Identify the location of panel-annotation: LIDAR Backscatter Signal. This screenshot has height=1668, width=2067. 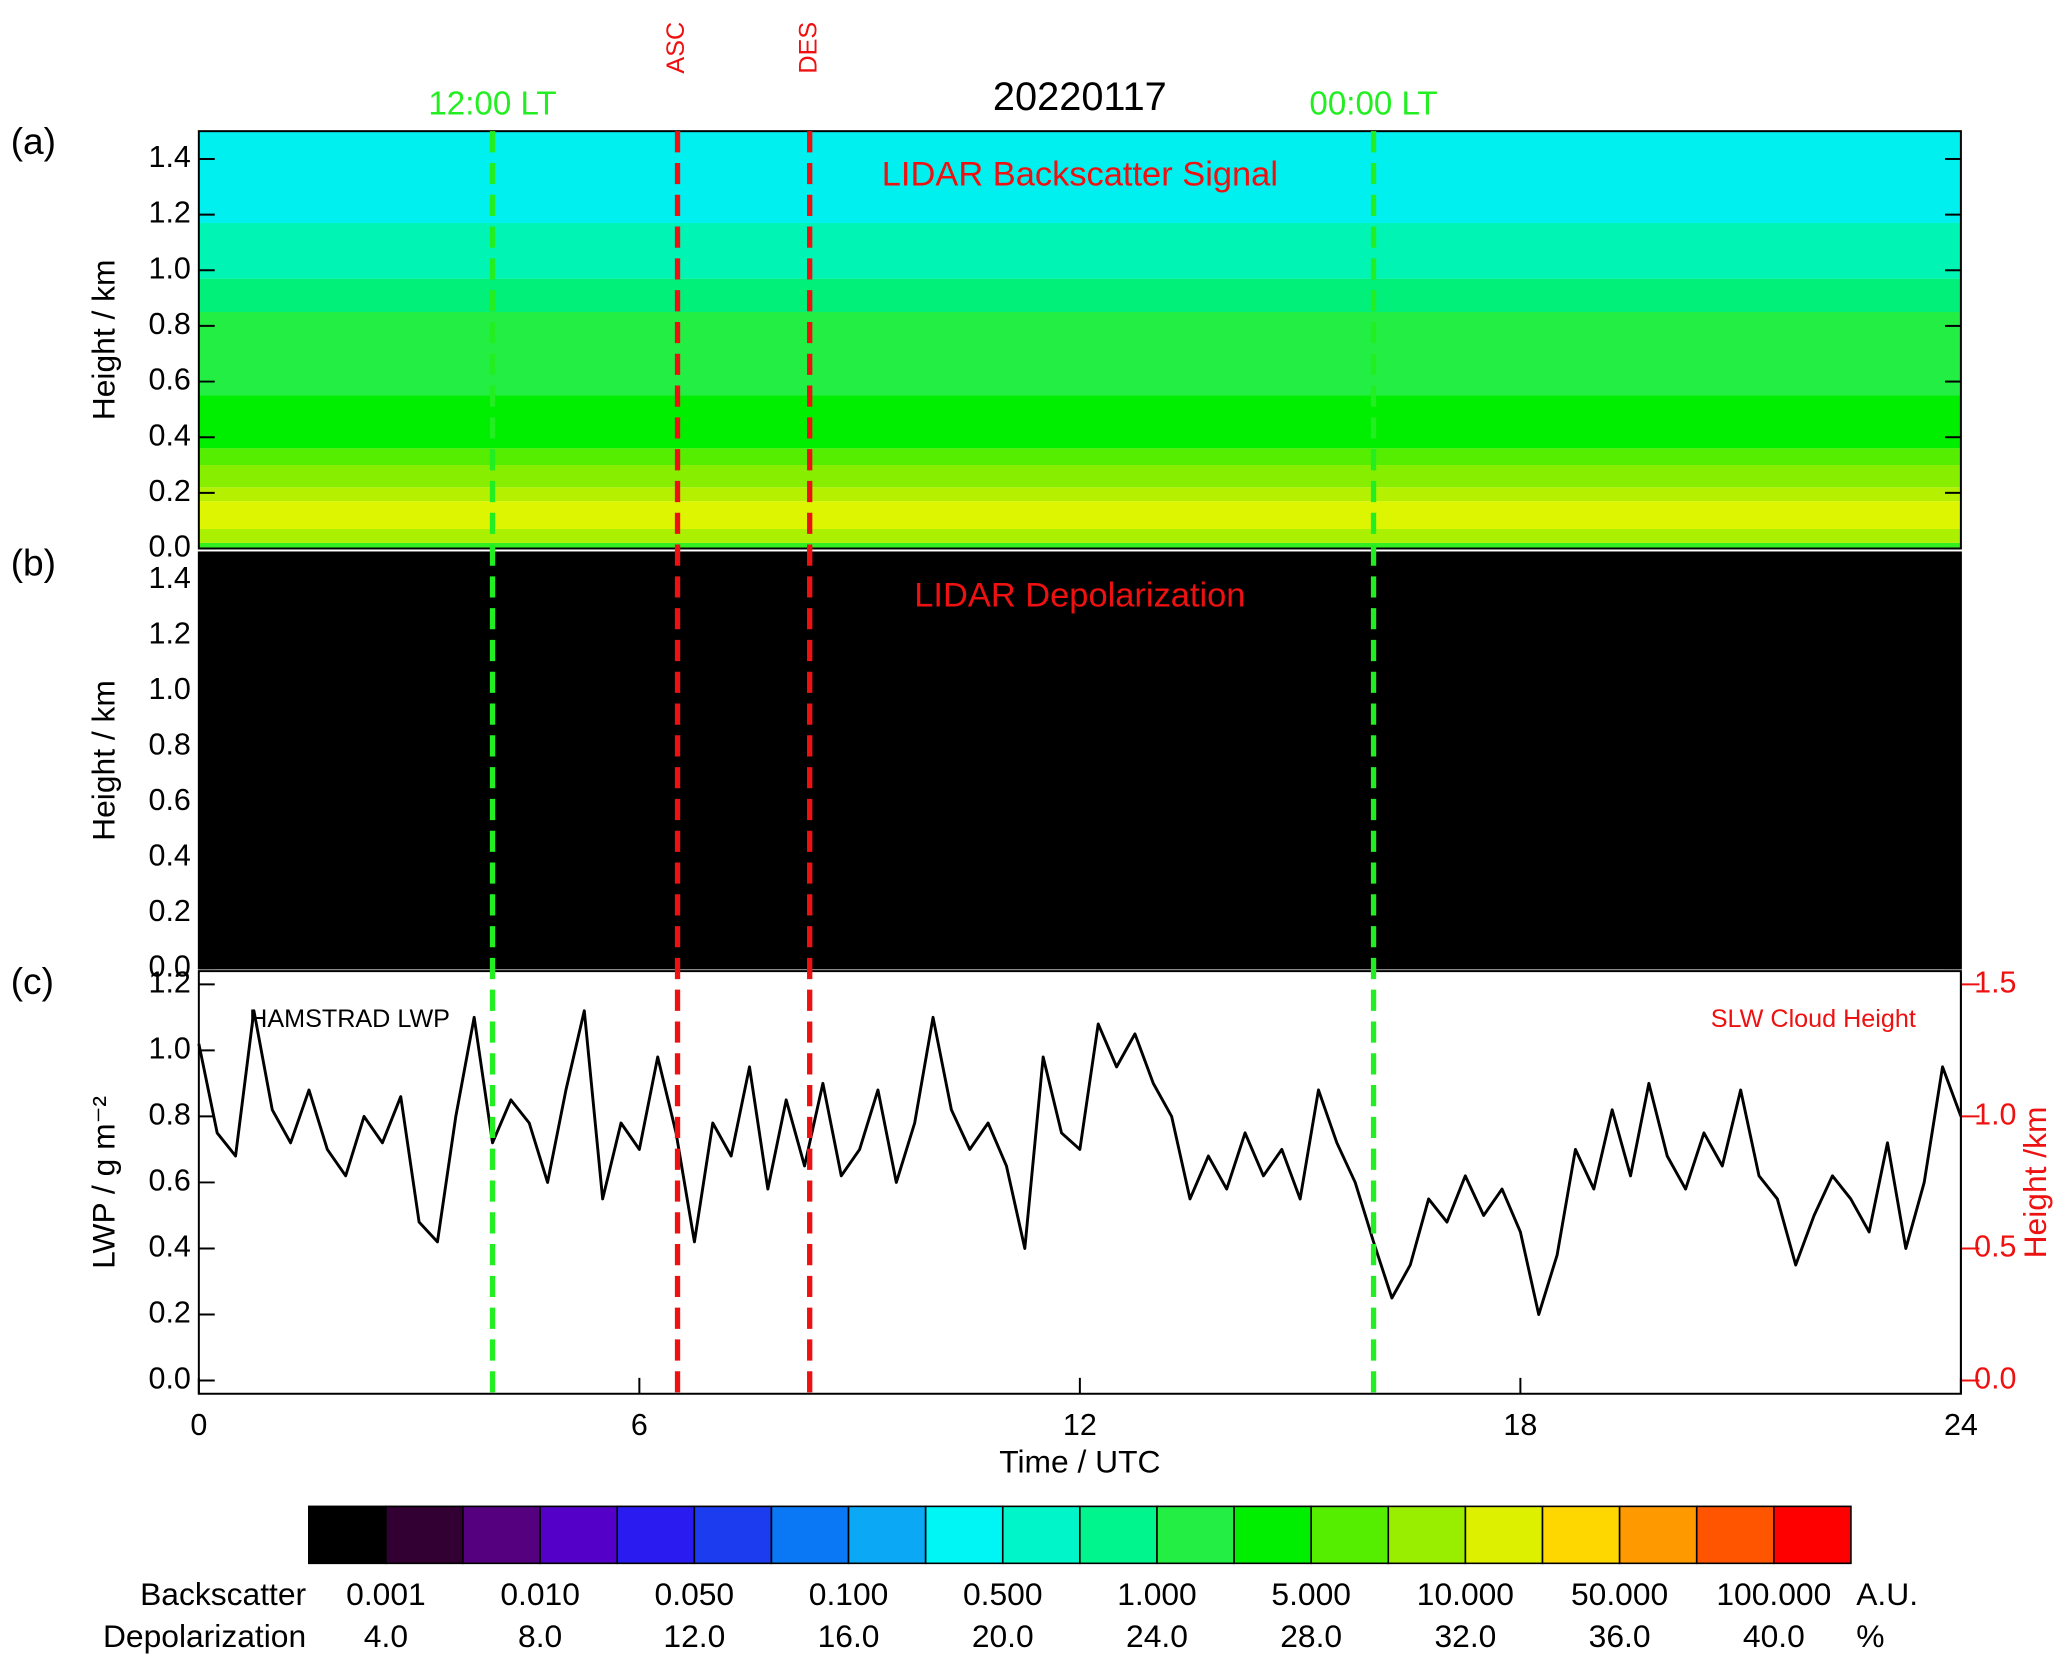
(1080, 174).